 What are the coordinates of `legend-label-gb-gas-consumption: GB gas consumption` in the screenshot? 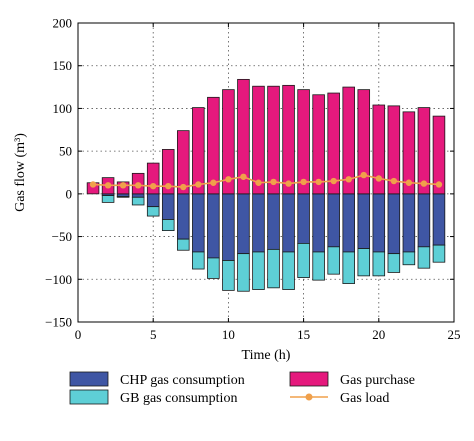 It's located at (178, 398).